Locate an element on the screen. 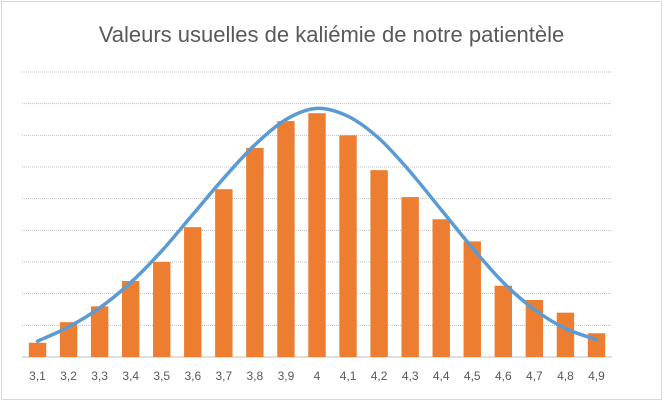  x-tick-label: 4,8 is located at coordinates (565, 376).